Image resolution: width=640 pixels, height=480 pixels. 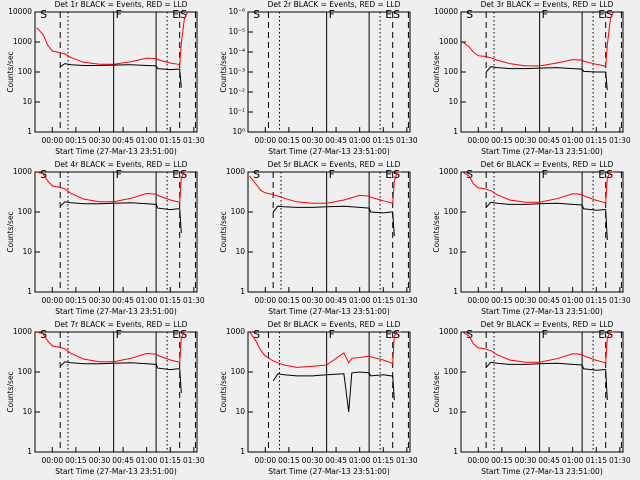 What do you see at coordinates (547, 324) in the screenshot?
I see `chart-title: Det 9r BLACK = Events, RED = LLD` at bounding box center [547, 324].